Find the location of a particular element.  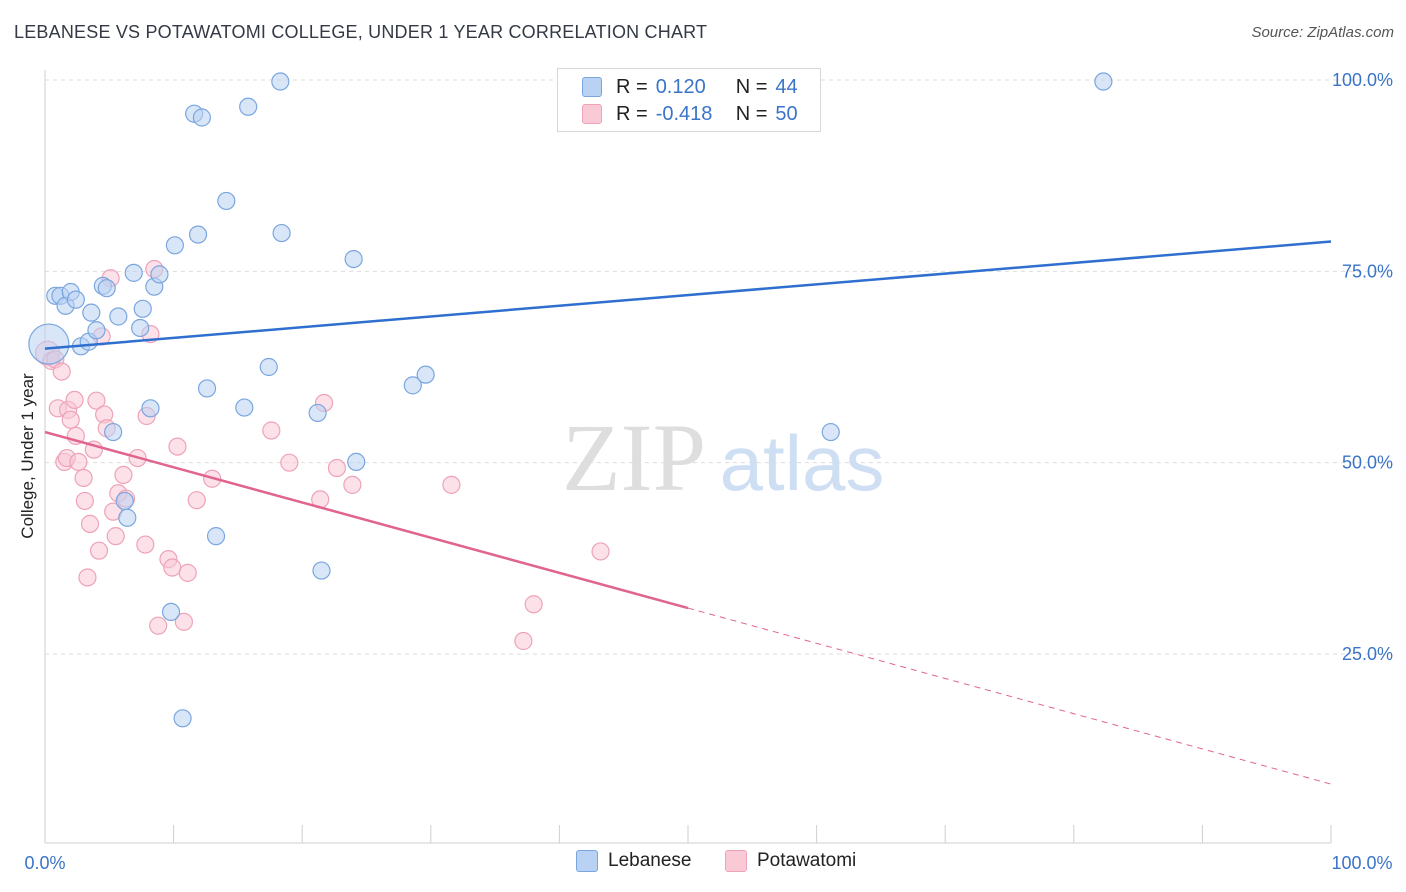

potawatomi-legend-swatch is located at coordinates (736, 861).